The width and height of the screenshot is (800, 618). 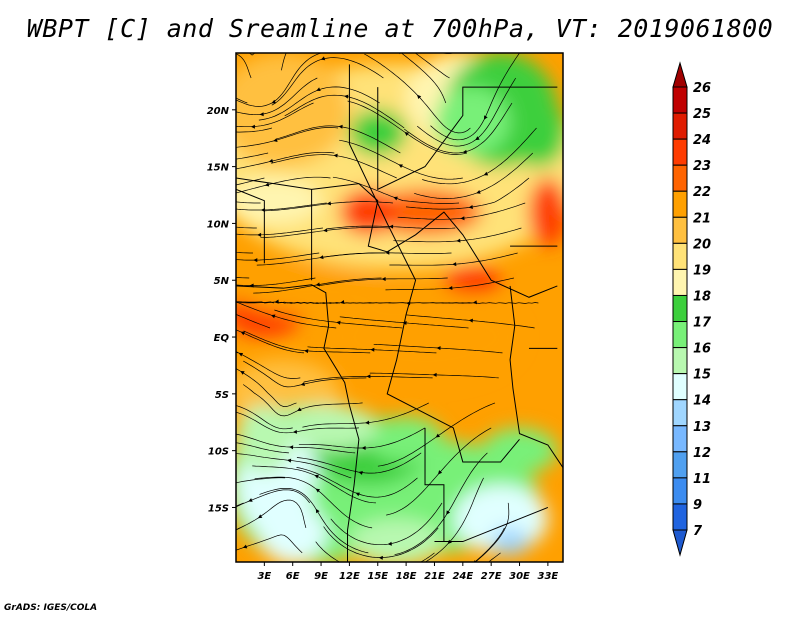 What do you see at coordinates (491, 576) in the screenshot?
I see `lon-tick-label: 27E` at bounding box center [491, 576].